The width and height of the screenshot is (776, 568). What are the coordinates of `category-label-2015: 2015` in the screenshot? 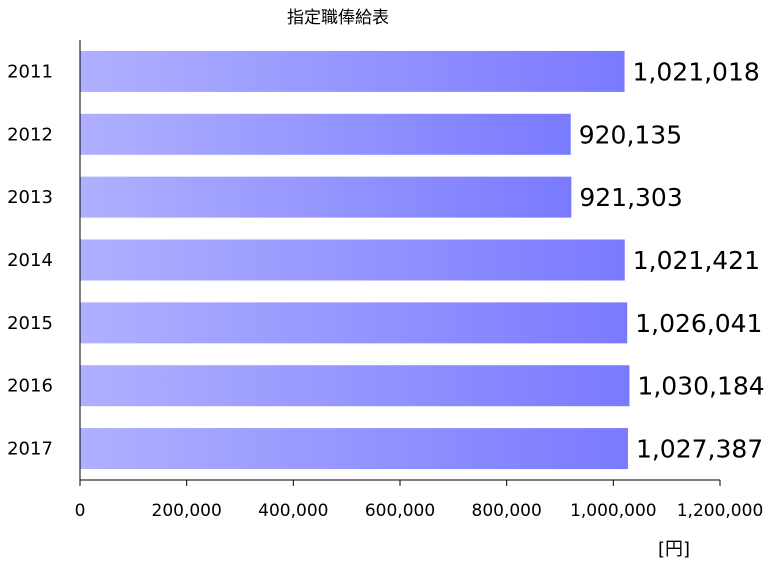 It's located at (30, 323).